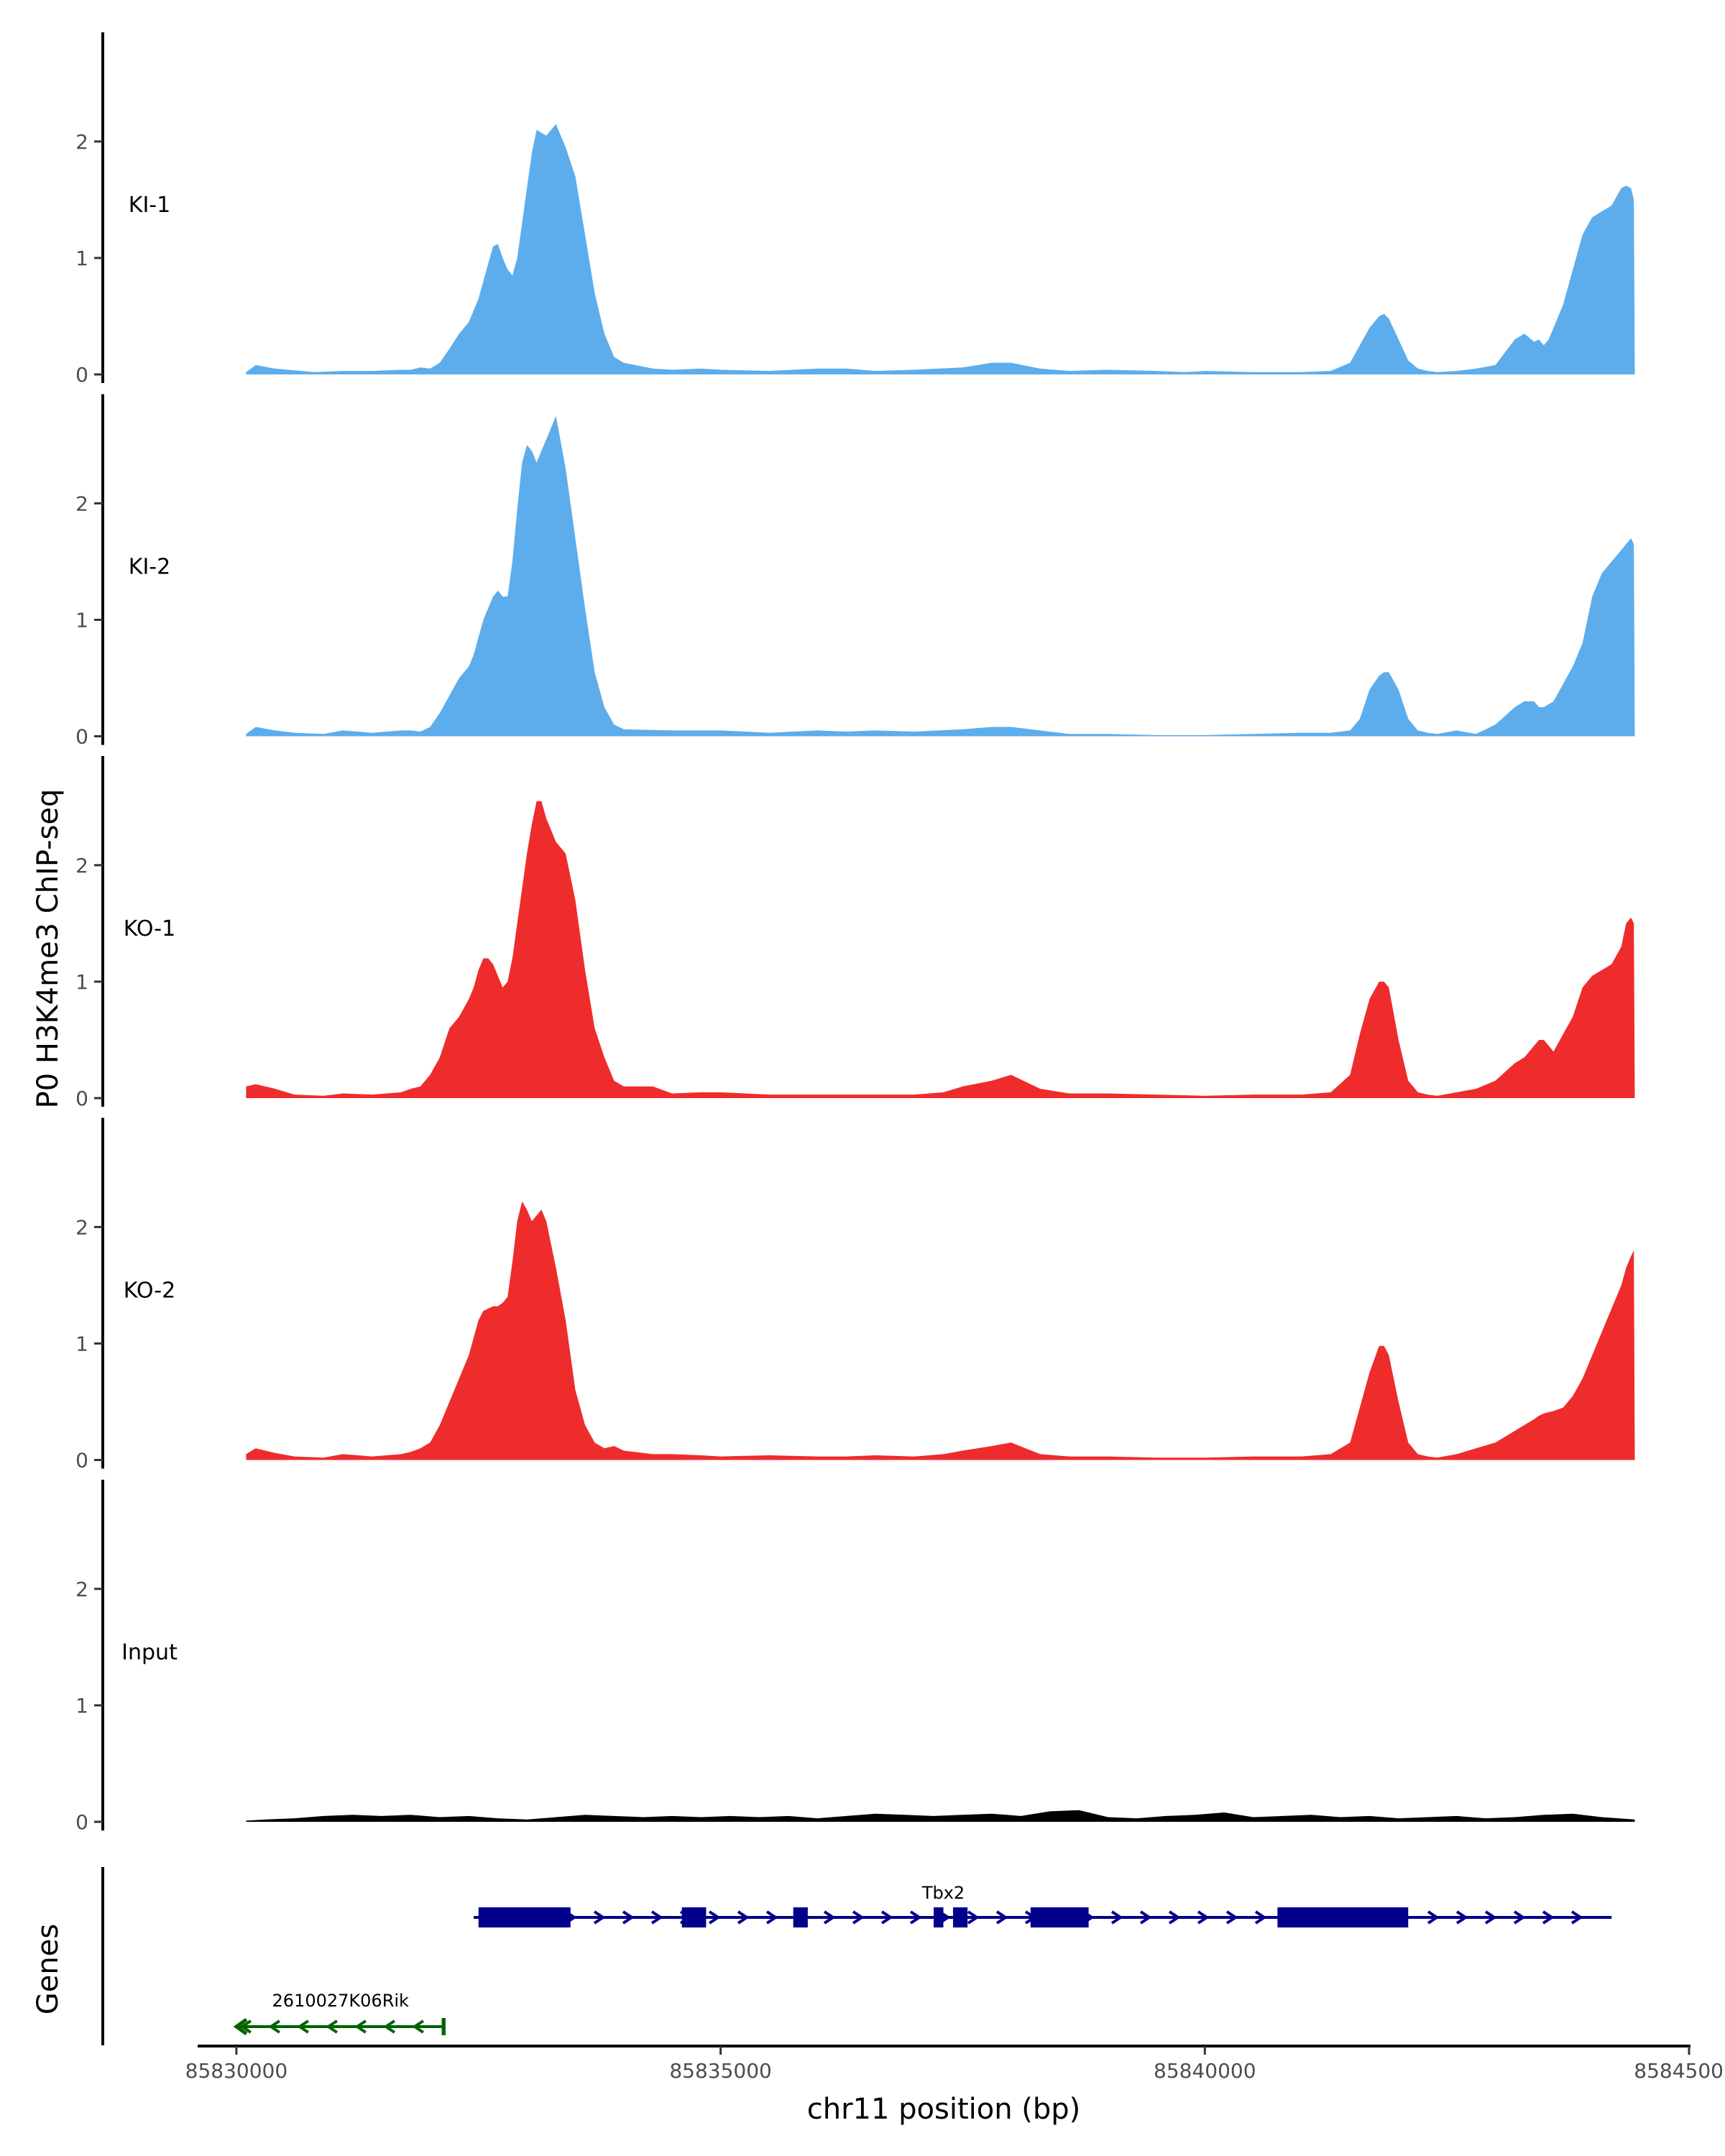 This screenshot has width=1725, height=2156. I want to click on gene-label: Tbx2, so click(943, 1893).